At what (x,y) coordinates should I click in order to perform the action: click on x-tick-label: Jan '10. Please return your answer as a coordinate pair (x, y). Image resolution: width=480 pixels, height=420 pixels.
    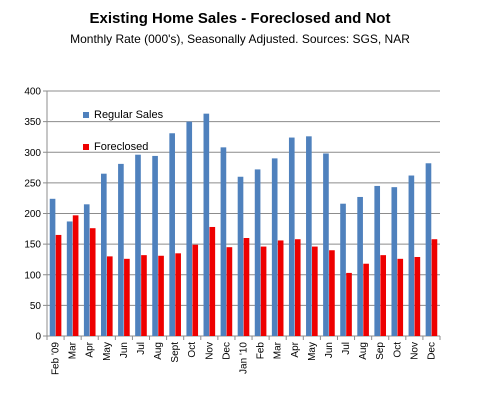
    Looking at the image, I should click on (244, 358).